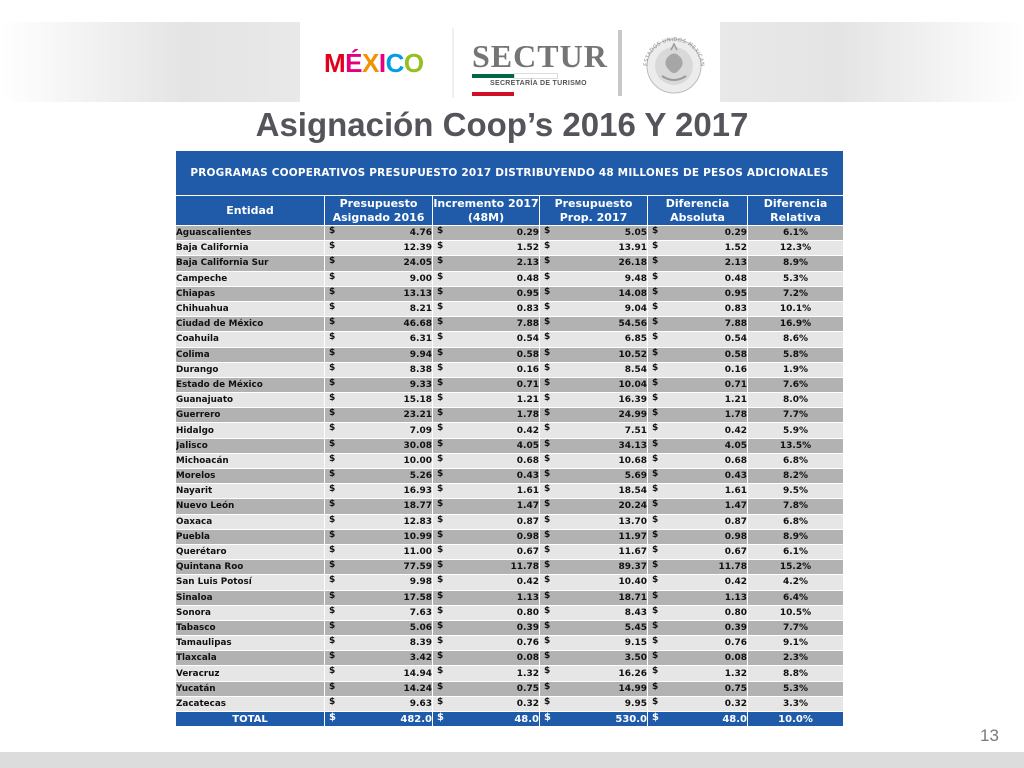 The image size is (1024, 768). What do you see at coordinates (735, 384) in the screenshot?
I see `cell-value: 0.71` at bounding box center [735, 384].